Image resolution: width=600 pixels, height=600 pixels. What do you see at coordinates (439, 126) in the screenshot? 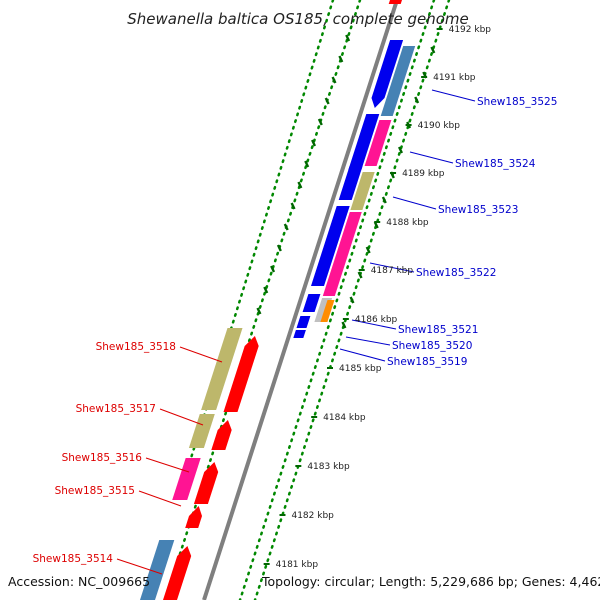
I see `tick-label: 4190 kbp` at bounding box center [439, 126].